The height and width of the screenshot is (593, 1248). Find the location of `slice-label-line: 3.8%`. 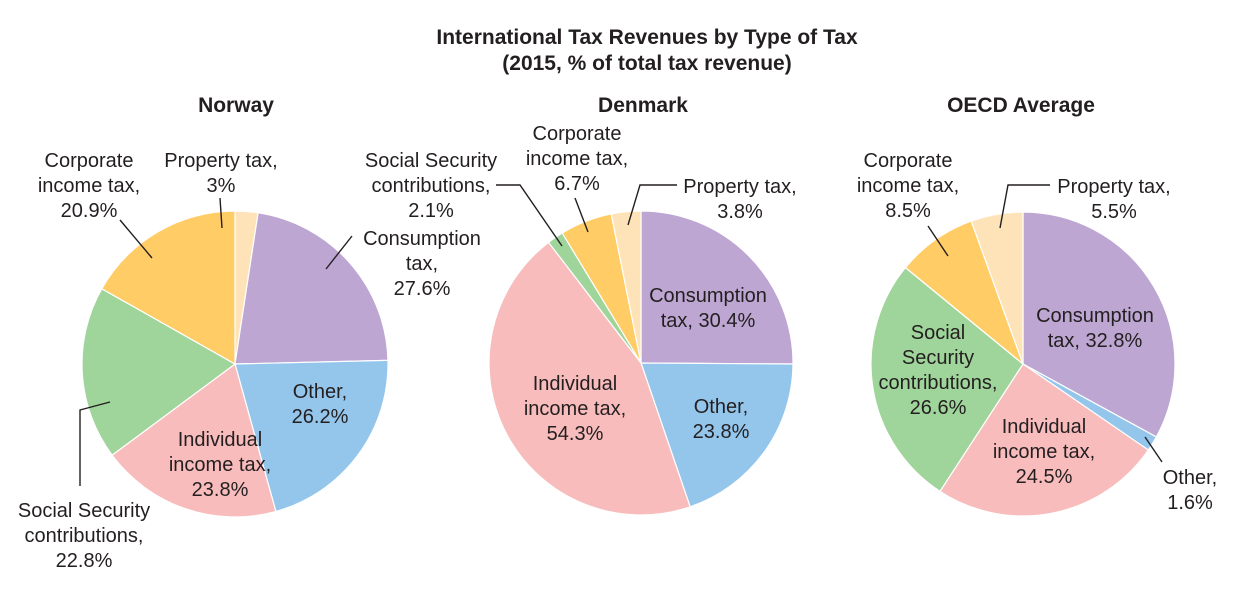

slice-label-line: 3.8% is located at coordinates (740, 212).